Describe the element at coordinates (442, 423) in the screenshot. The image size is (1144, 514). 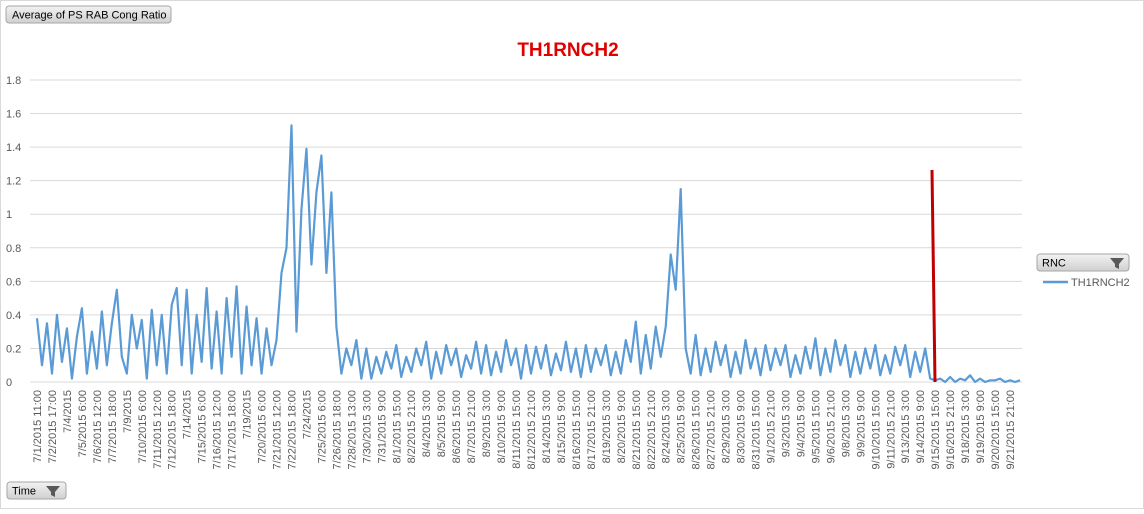
I see `x-tick-label: 8/5/2015 9:00` at that location.